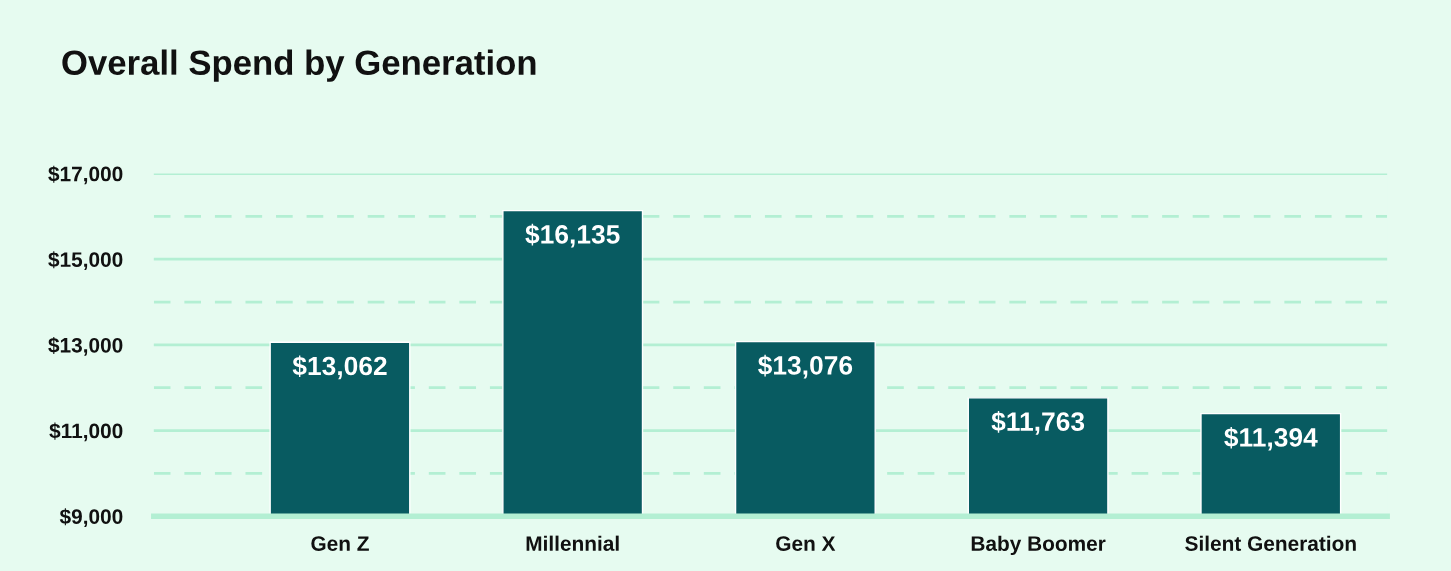 The image size is (1451, 571). What do you see at coordinates (86, 432) in the screenshot?
I see `y-tick-label: $11,000` at bounding box center [86, 432].